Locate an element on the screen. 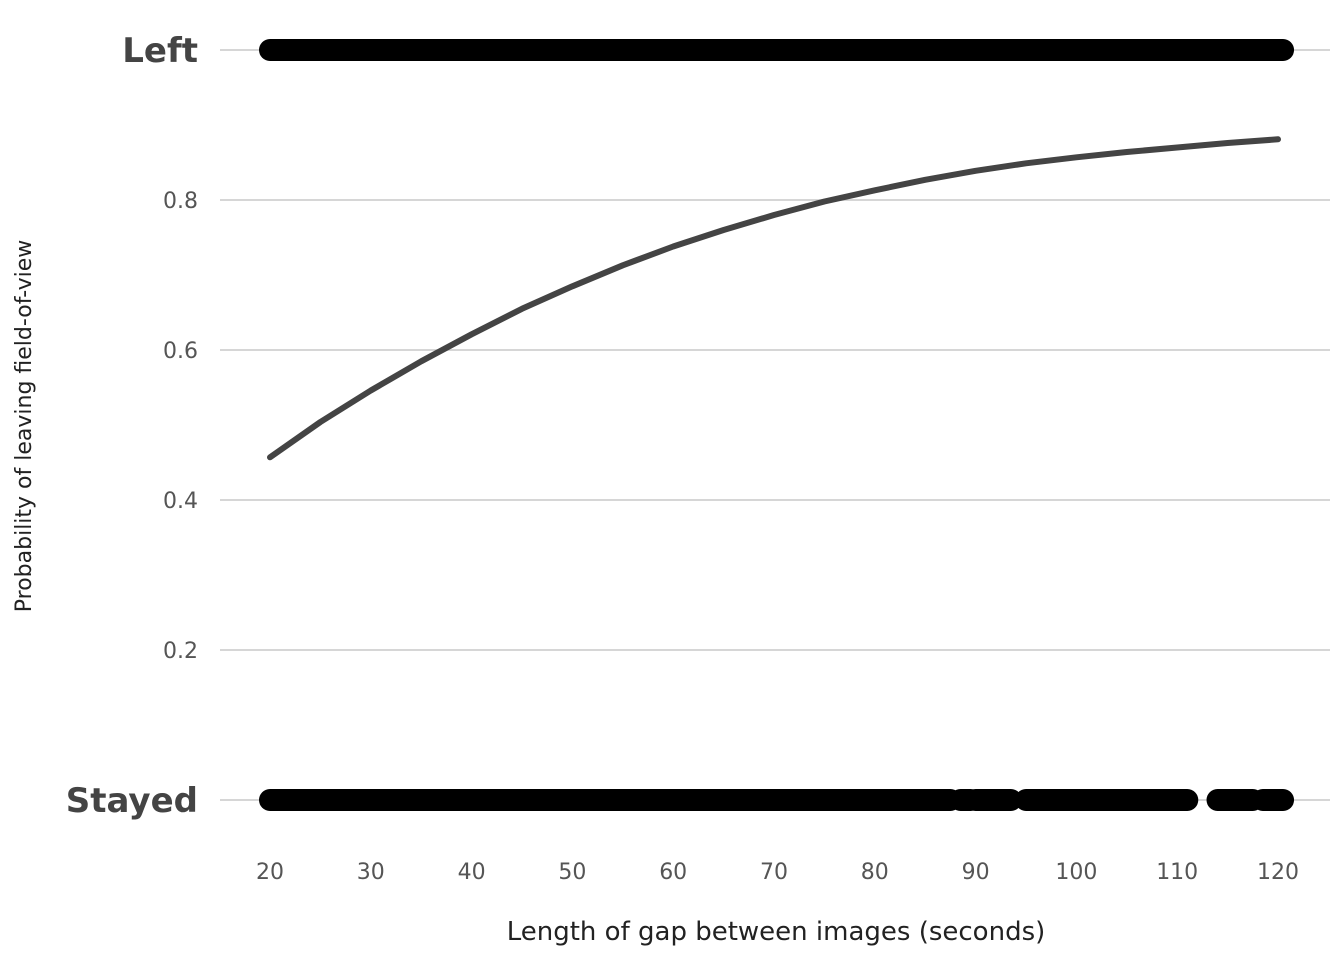 Image resolution: width=1344 pixels, height=960 pixels. x-tick-label: 110 is located at coordinates (1177, 872).